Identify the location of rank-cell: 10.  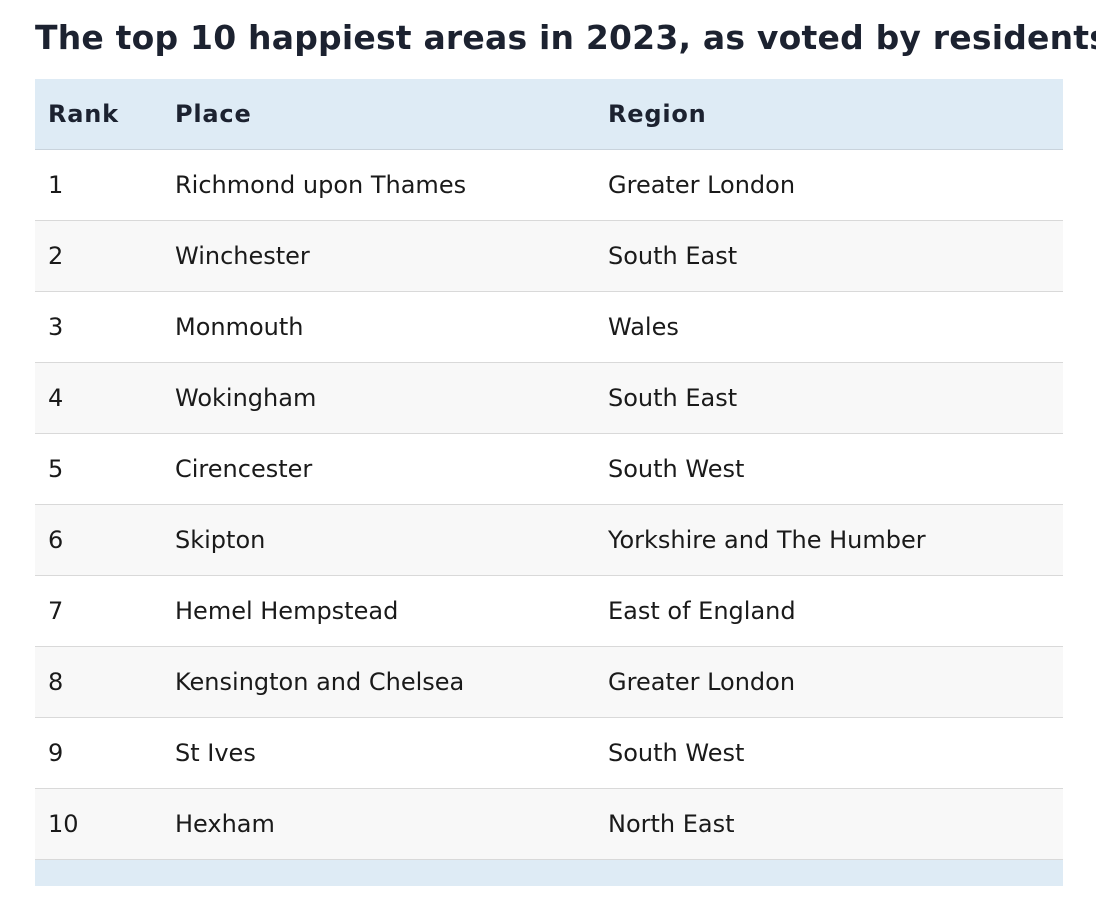
(98, 824).